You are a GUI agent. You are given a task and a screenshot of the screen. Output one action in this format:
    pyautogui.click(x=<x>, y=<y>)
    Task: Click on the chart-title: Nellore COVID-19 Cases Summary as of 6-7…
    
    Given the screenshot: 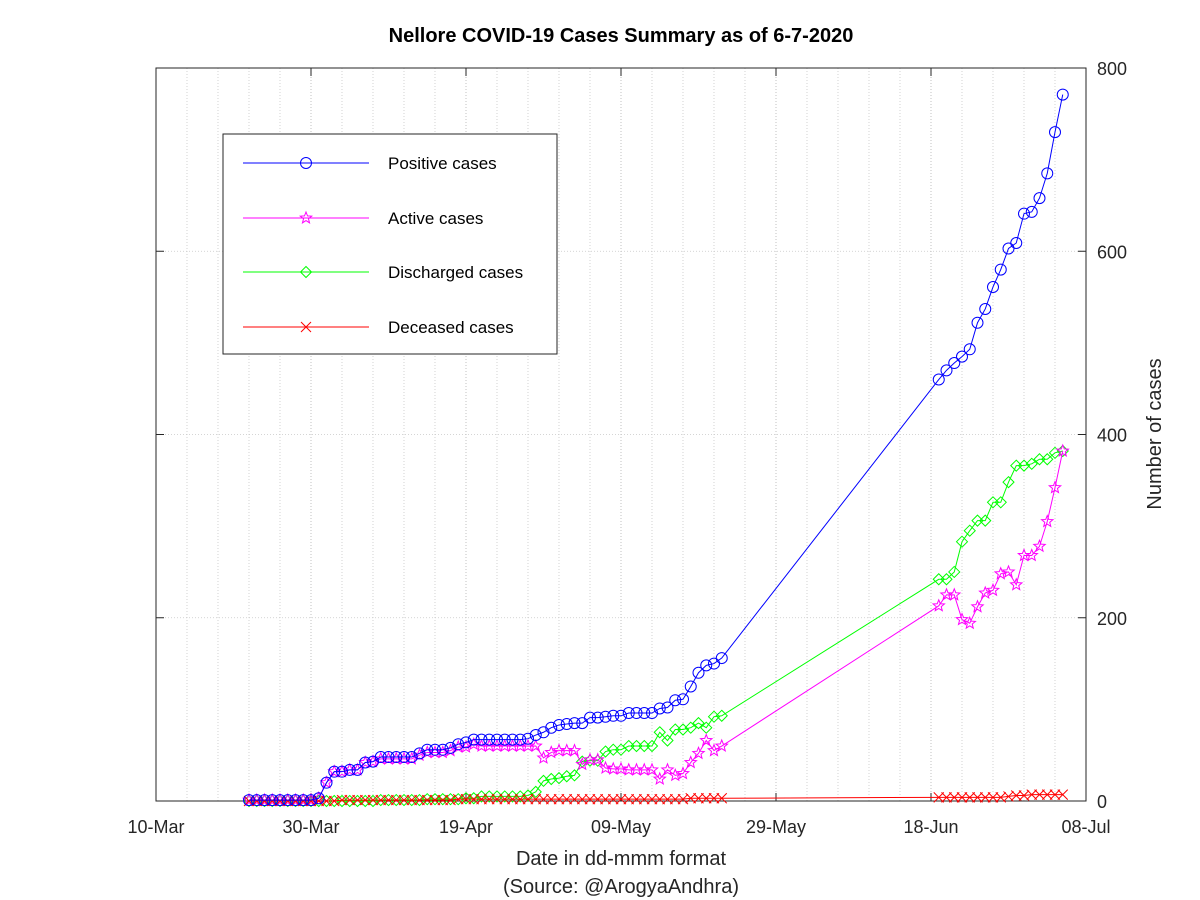 What is the action you would take?
    pyautogui.click(x=621, y=36)
    